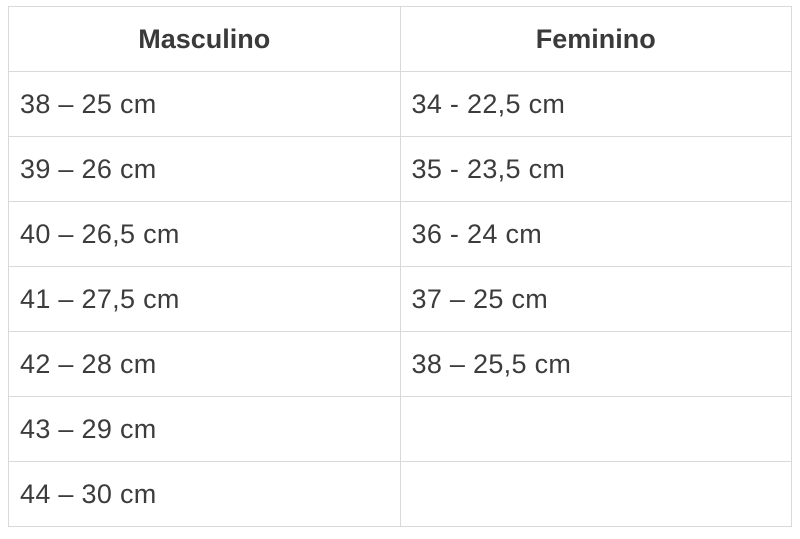 This screenshot has height=539, width=800. What do you see at coordinates (595, 299) in the screenshot?
I see `cell-feminino: 37 – 25 cm` at bounding box center [595, 299].